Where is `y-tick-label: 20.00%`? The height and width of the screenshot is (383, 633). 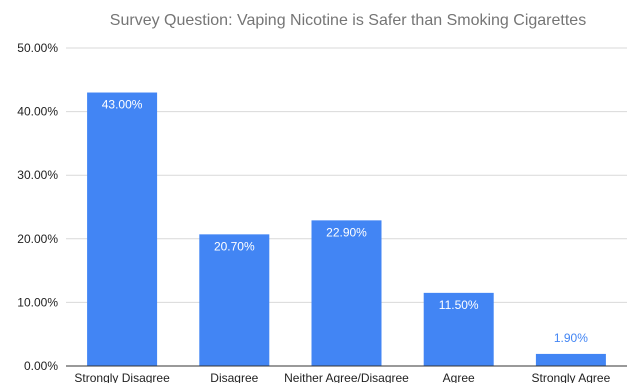
y-tick-label: 20.00% is located at coordinates (37, 239).